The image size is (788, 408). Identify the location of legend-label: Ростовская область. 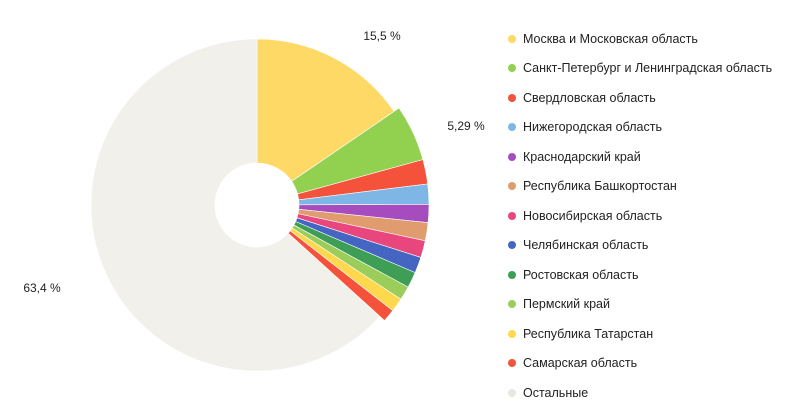
(581, 274).